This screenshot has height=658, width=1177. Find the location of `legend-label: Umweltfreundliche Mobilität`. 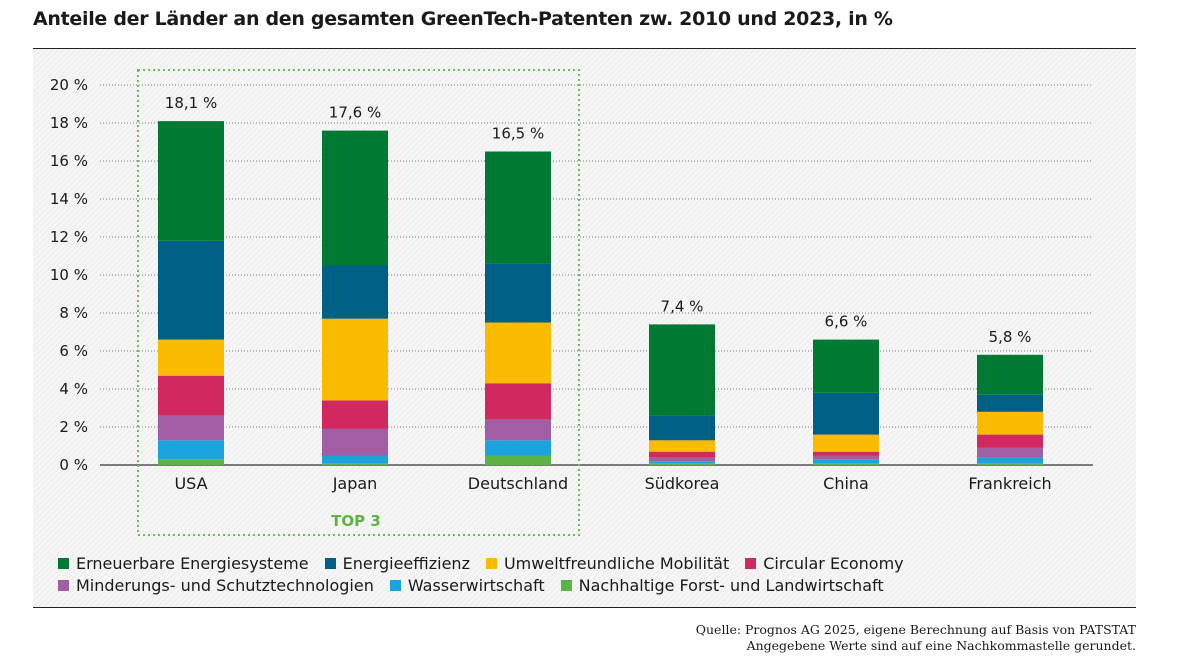

legend-label: Umweltfreundliche Mobilität is located at coordinates (616, 563).